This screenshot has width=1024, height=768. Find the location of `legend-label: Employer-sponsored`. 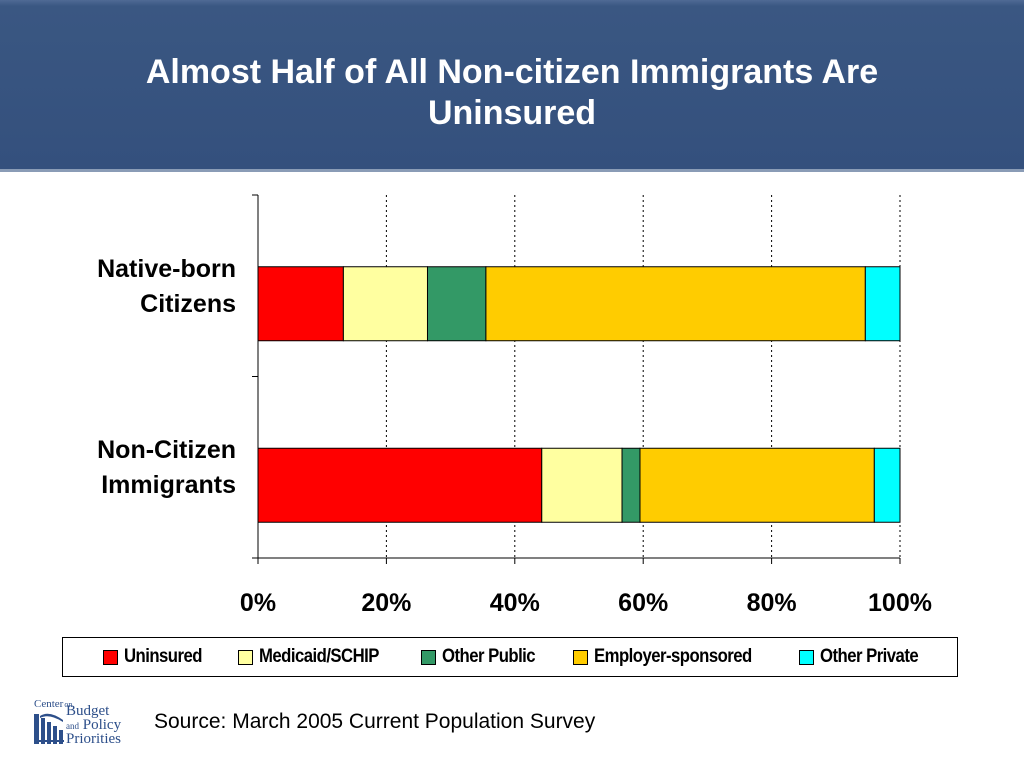

legend-label: Employer-sponsored is located at coordinates (672, 656).